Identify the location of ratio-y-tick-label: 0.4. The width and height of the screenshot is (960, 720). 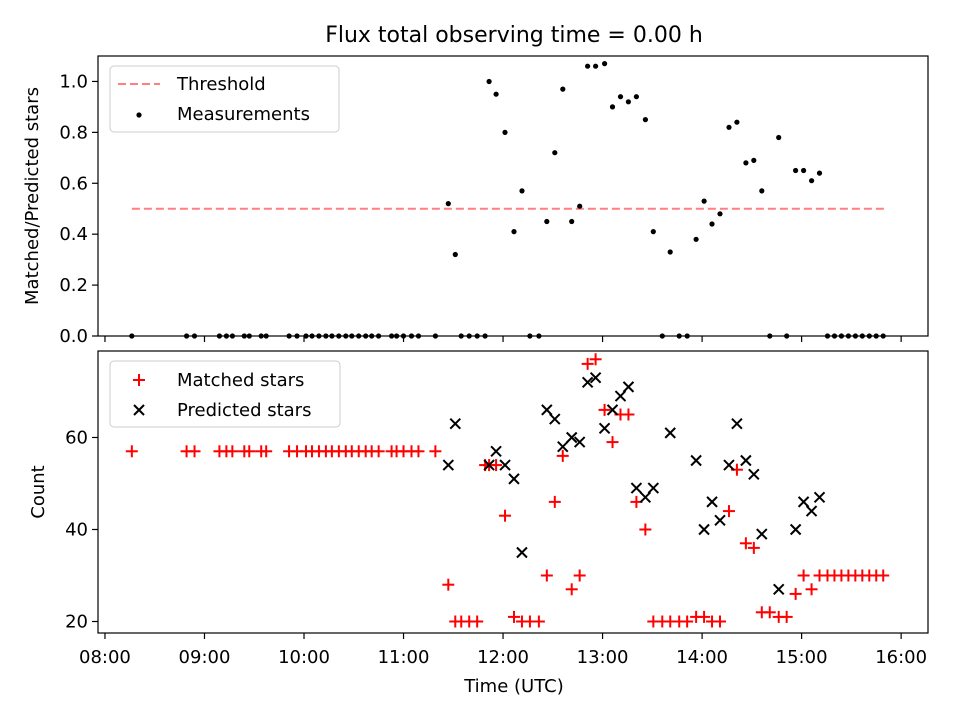
(73, 234).